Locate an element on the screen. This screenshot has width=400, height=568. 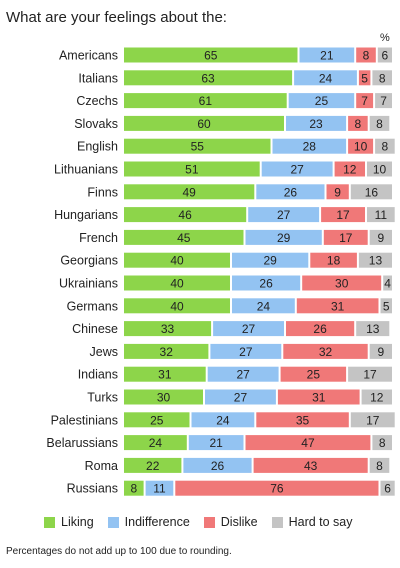
bar-lithuanians-dislike is located at coordinates (349, 169).